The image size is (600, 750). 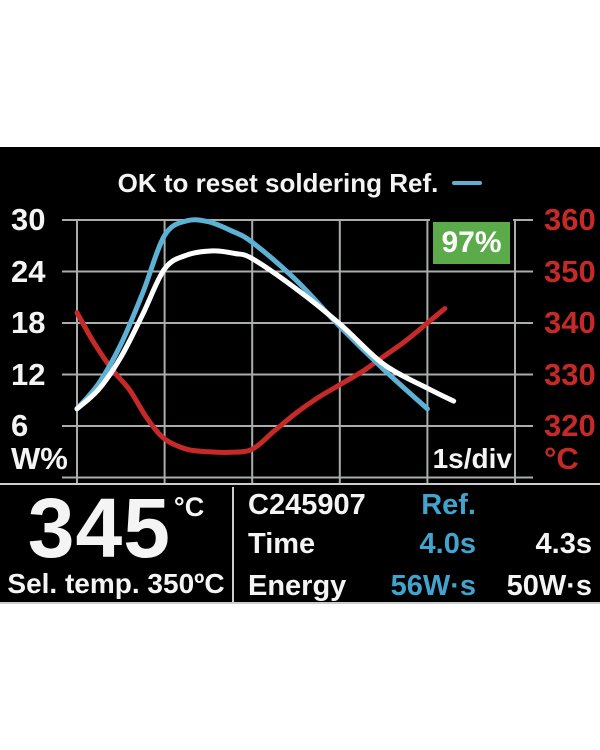 I want to click on energy-label: Energy, so click(x=297, y=586).